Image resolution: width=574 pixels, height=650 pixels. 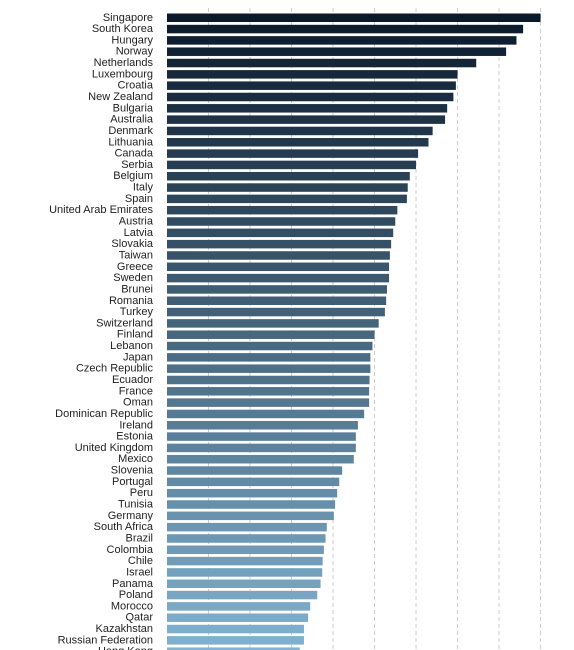 What do you see at coordinates (268, 402) in the screenshot?
I see `bar-oman` at bounding box center [268, 402].